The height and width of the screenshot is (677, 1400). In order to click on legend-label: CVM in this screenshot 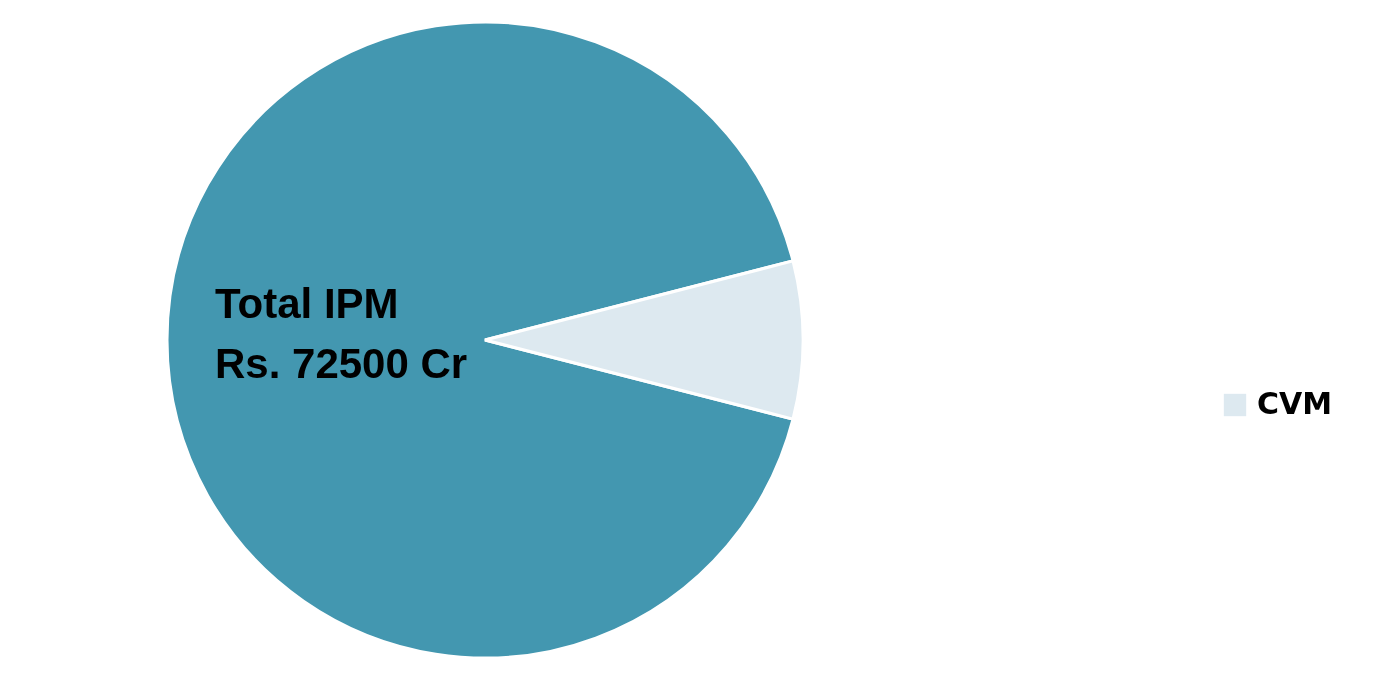, I will do `click(1295, 403)`.